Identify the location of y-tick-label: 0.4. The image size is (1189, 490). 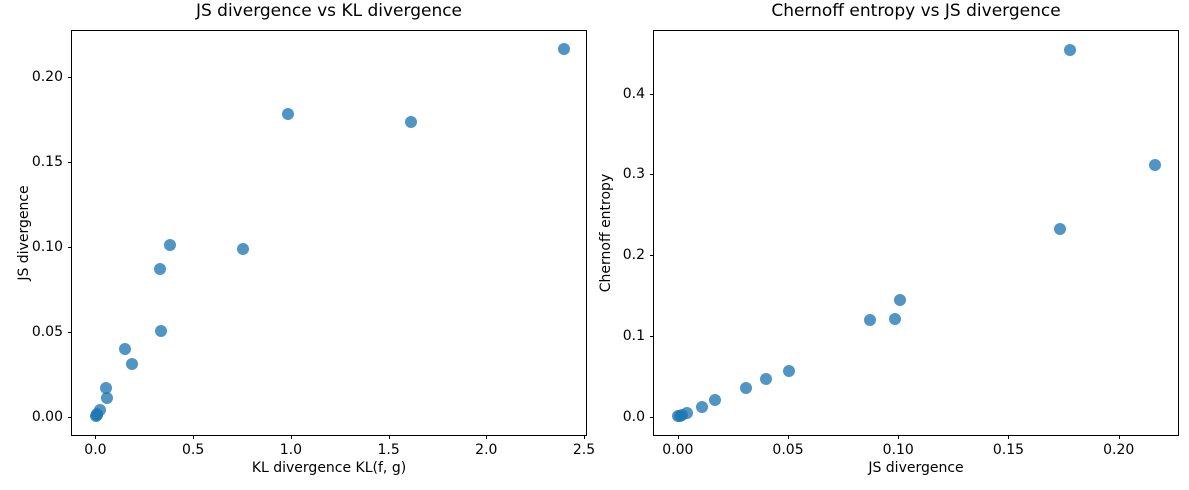
(633, 93).